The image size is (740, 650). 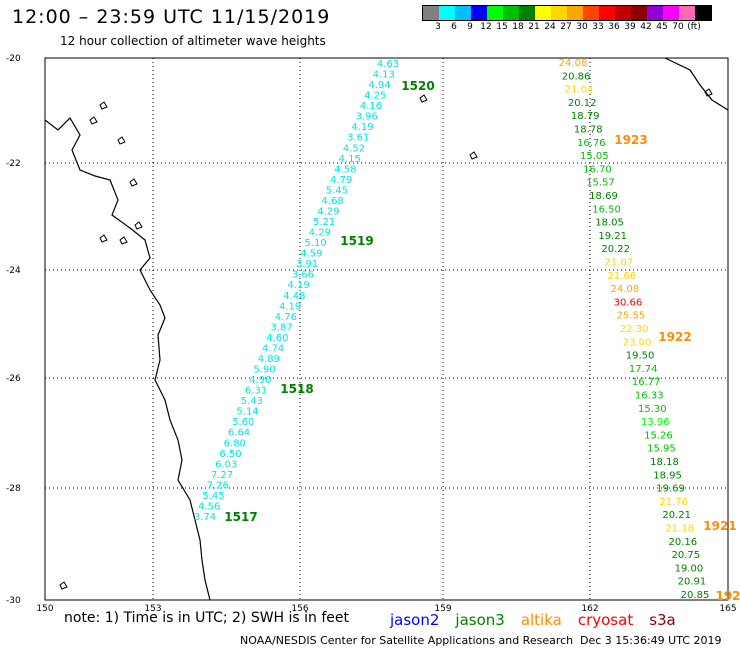 What do you see at coordinates (454, 27) in the screenshot?
I see `color-bar-tick: 6` at bounding box center [454, 27].